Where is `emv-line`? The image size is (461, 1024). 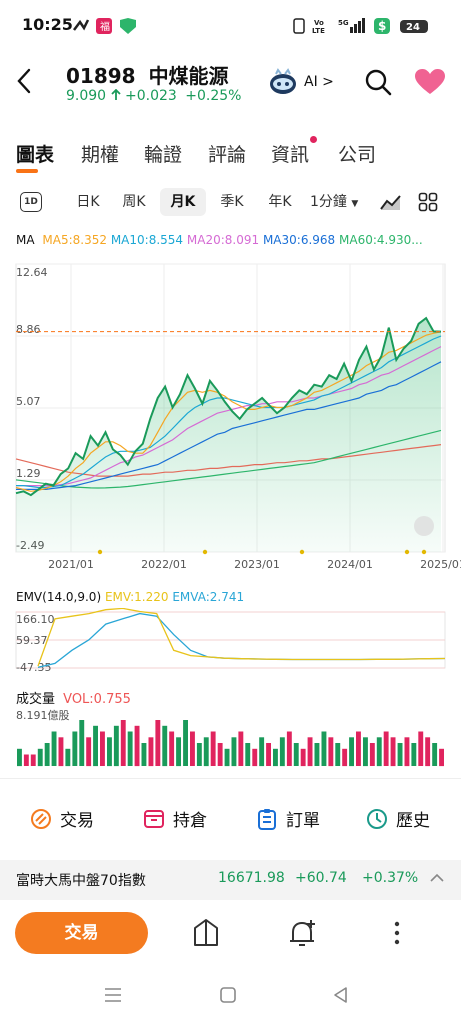
emv-line is located at coordinates (241, 637).